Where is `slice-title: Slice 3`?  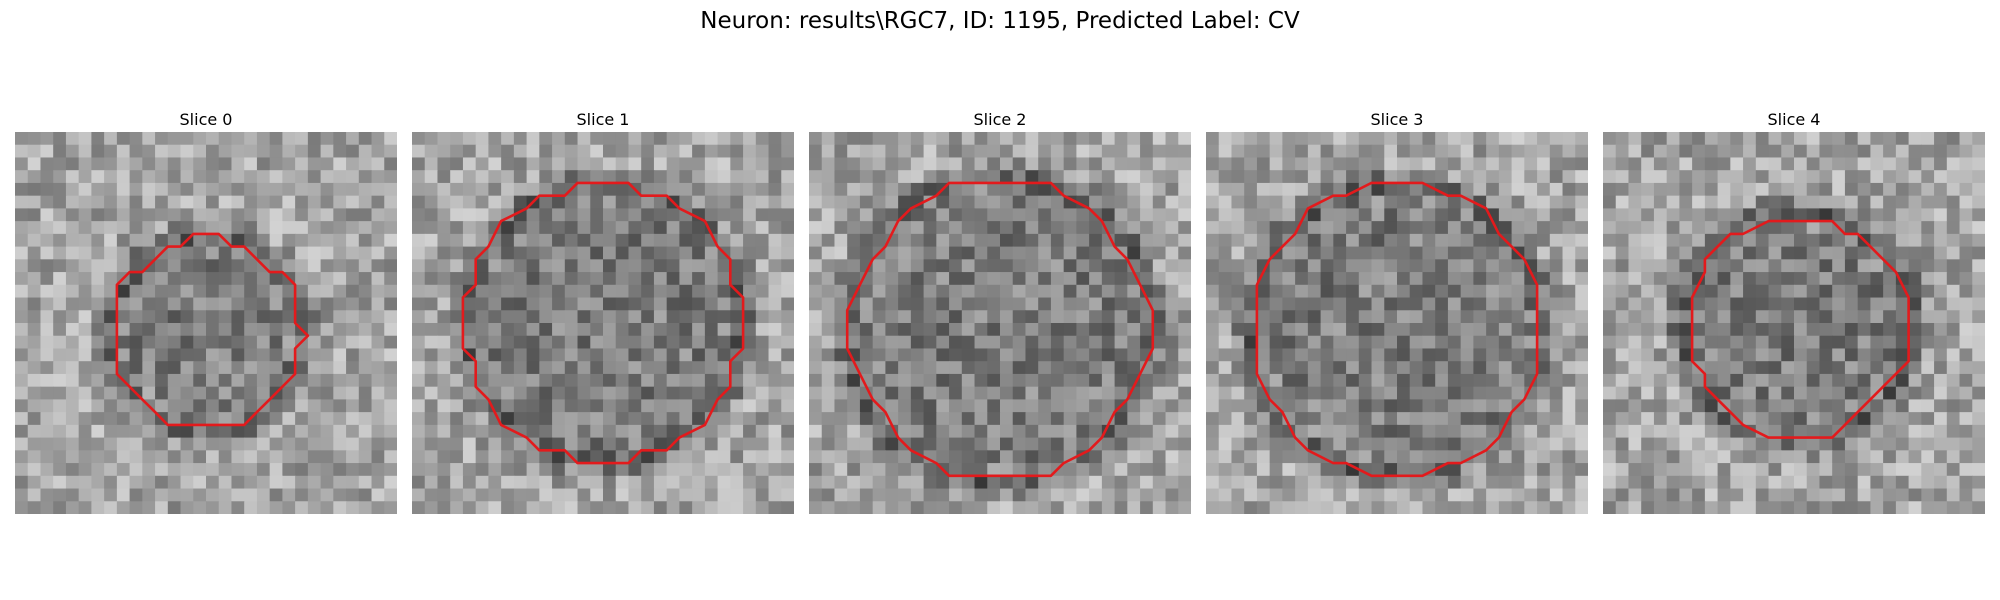
slice-title: Slice 3 is located at coordinates (1397, 119).